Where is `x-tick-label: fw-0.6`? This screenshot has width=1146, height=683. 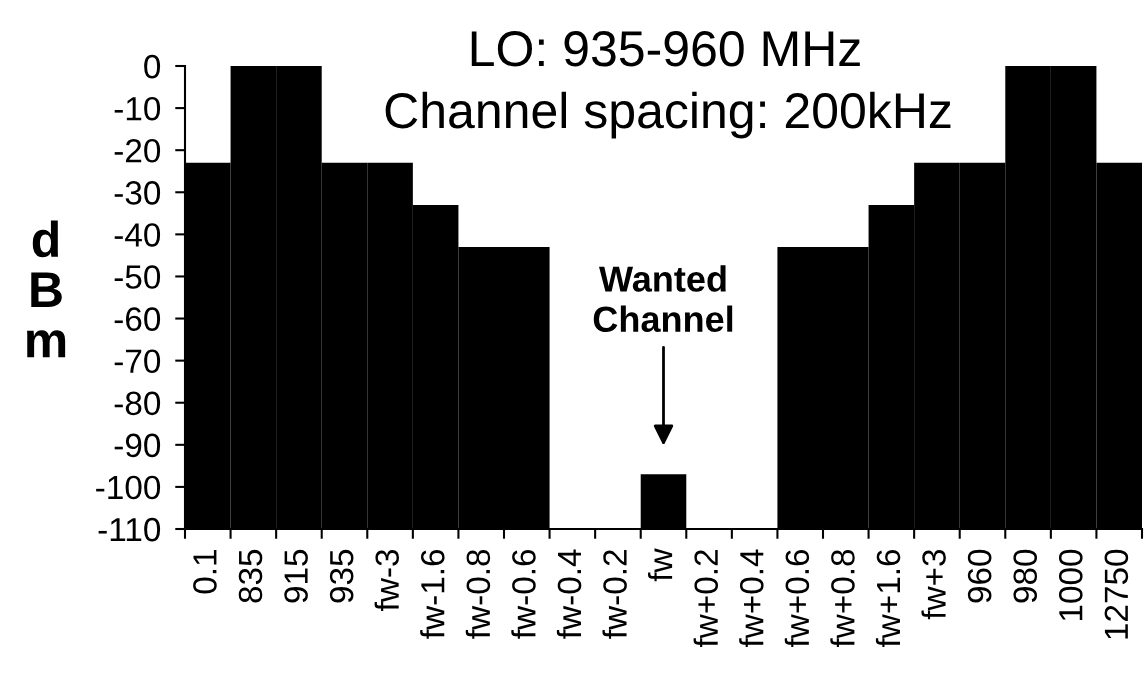
x-tick-label: fw-0.6 is located at coordinates (523, 594).